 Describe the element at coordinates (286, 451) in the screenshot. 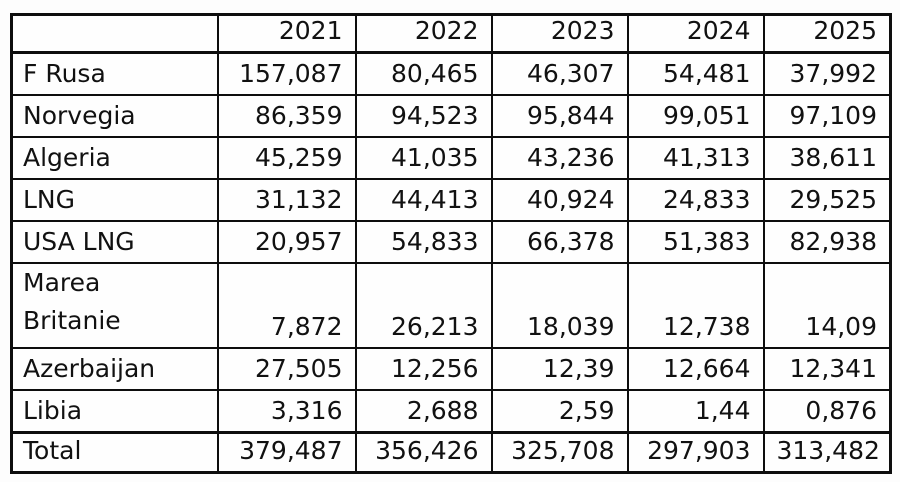

I see `cell: 379,487` at that location.